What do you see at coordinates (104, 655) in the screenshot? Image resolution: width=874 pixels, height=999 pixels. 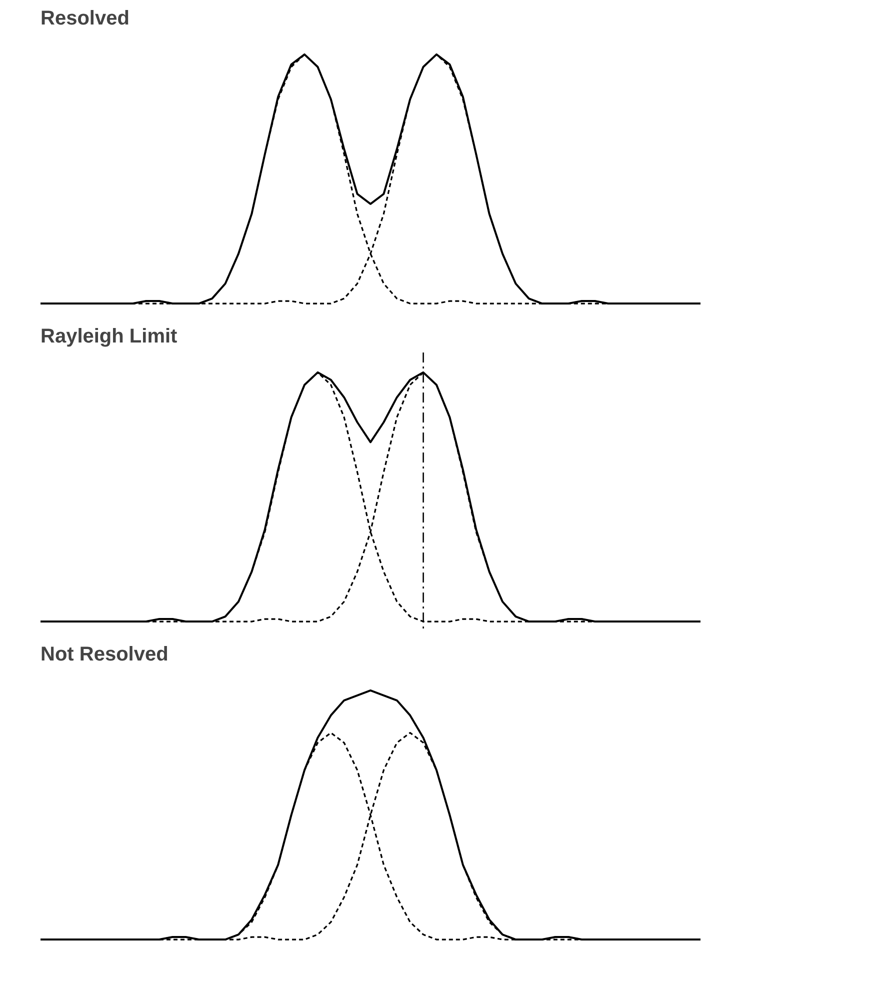 I see `chart-title: Not Resolved` at bounding box center [104, 655].